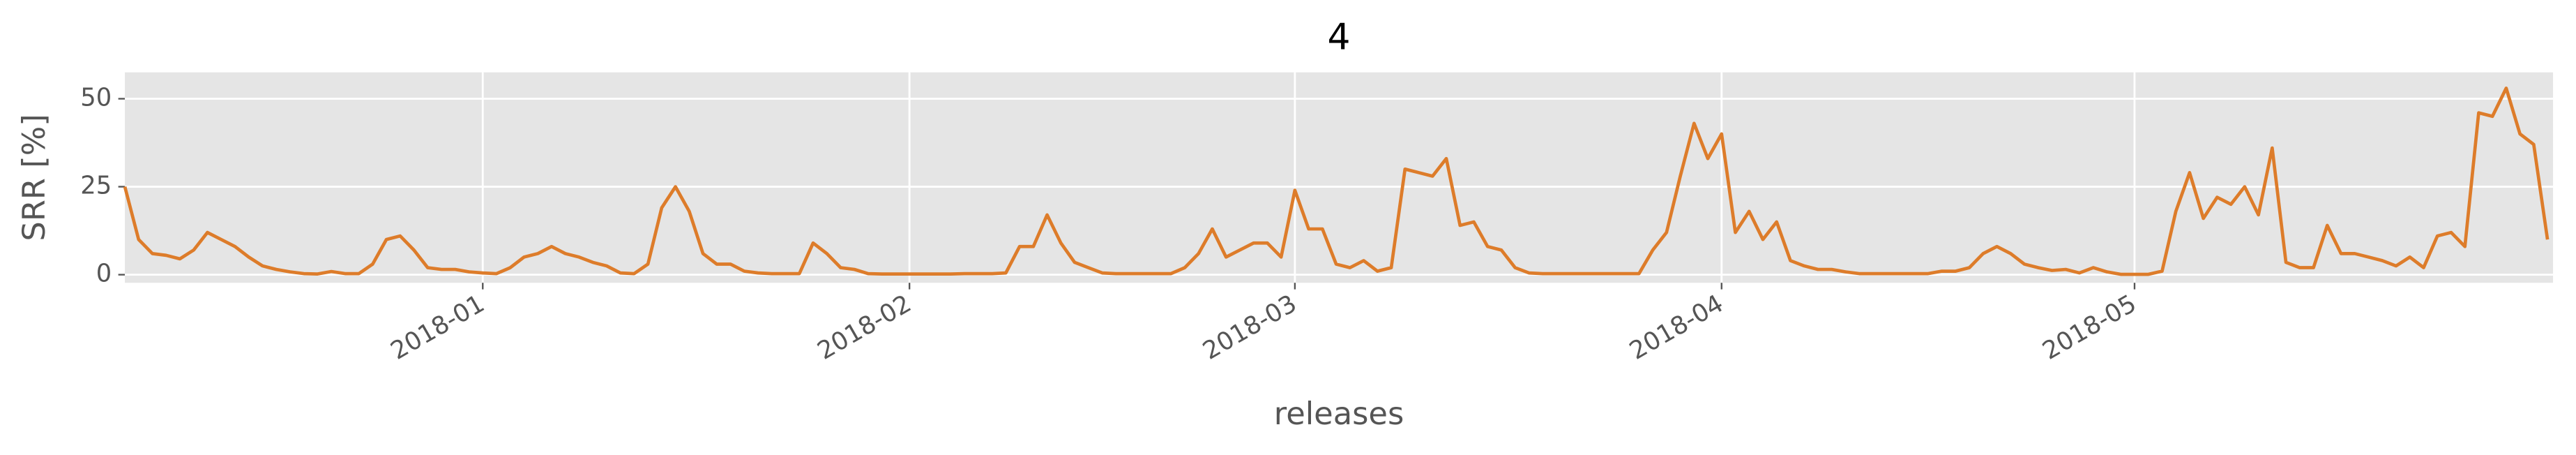 This screenshot has width=2576, height=455. What do you see at coordinates (1249, 327) in the screenshot?
I see `x-tick-label: 2018-03` at bounding box center [1249, 327].